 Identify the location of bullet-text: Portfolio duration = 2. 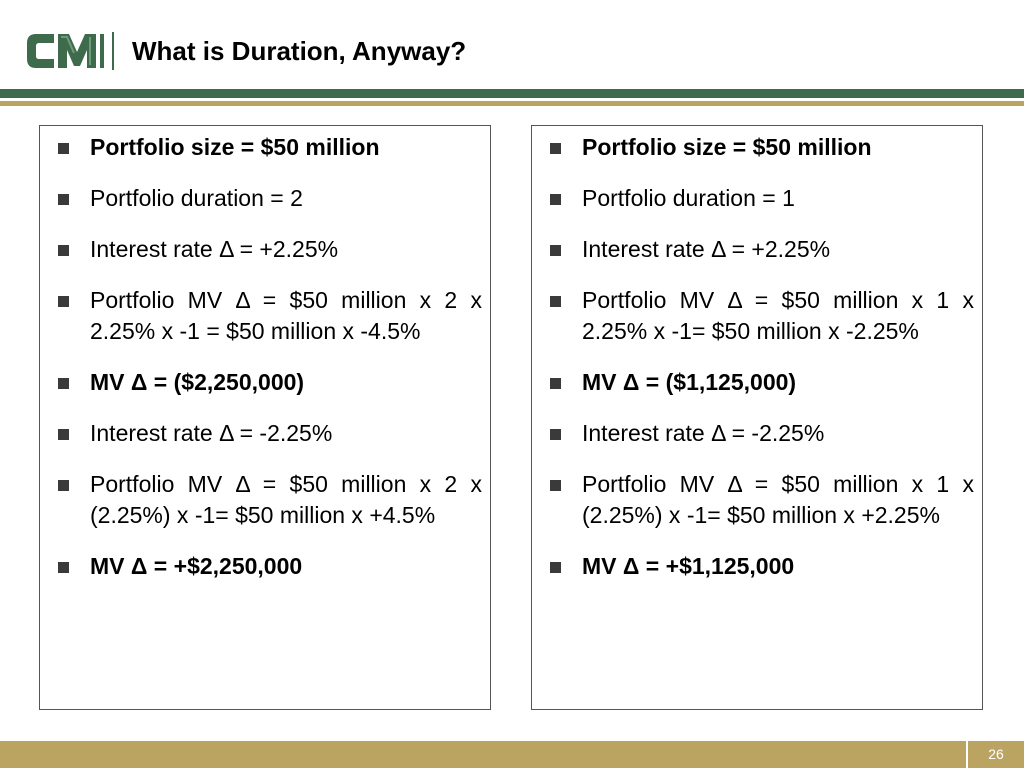
(196, 198).